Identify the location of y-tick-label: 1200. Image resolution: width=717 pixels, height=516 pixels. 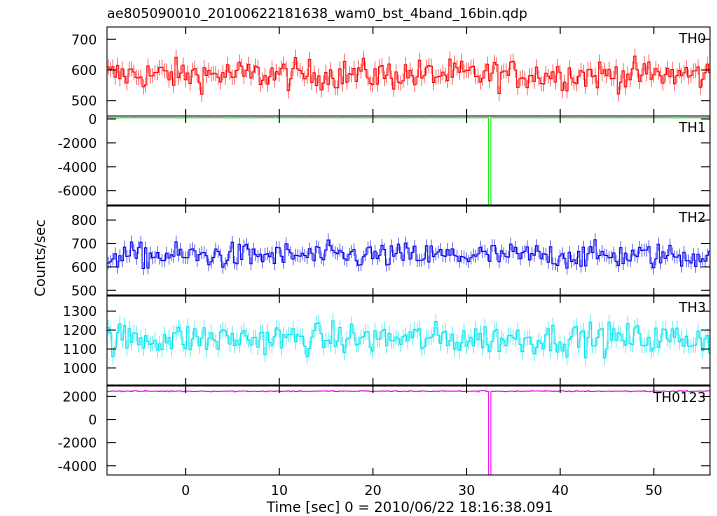
(80, 331).